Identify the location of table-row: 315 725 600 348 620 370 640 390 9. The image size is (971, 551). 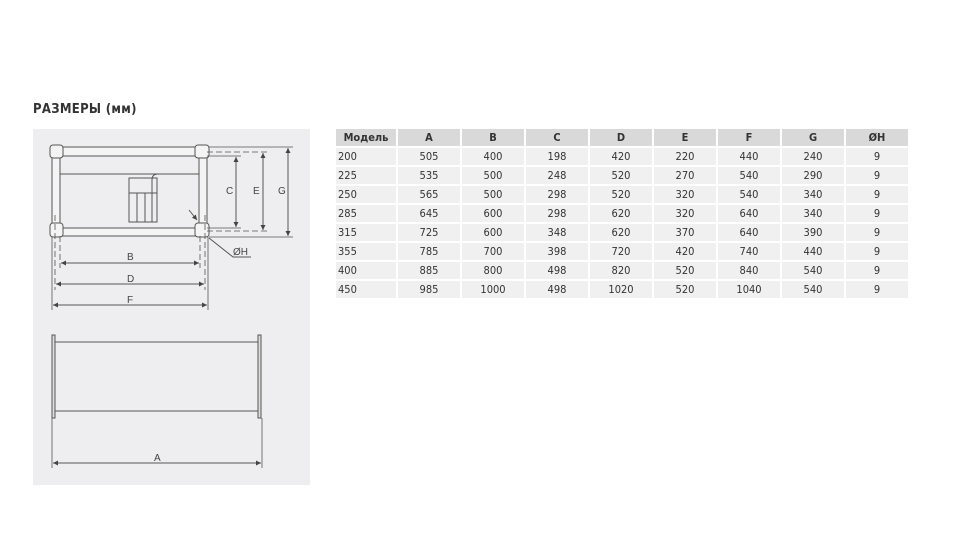
(622, 232).